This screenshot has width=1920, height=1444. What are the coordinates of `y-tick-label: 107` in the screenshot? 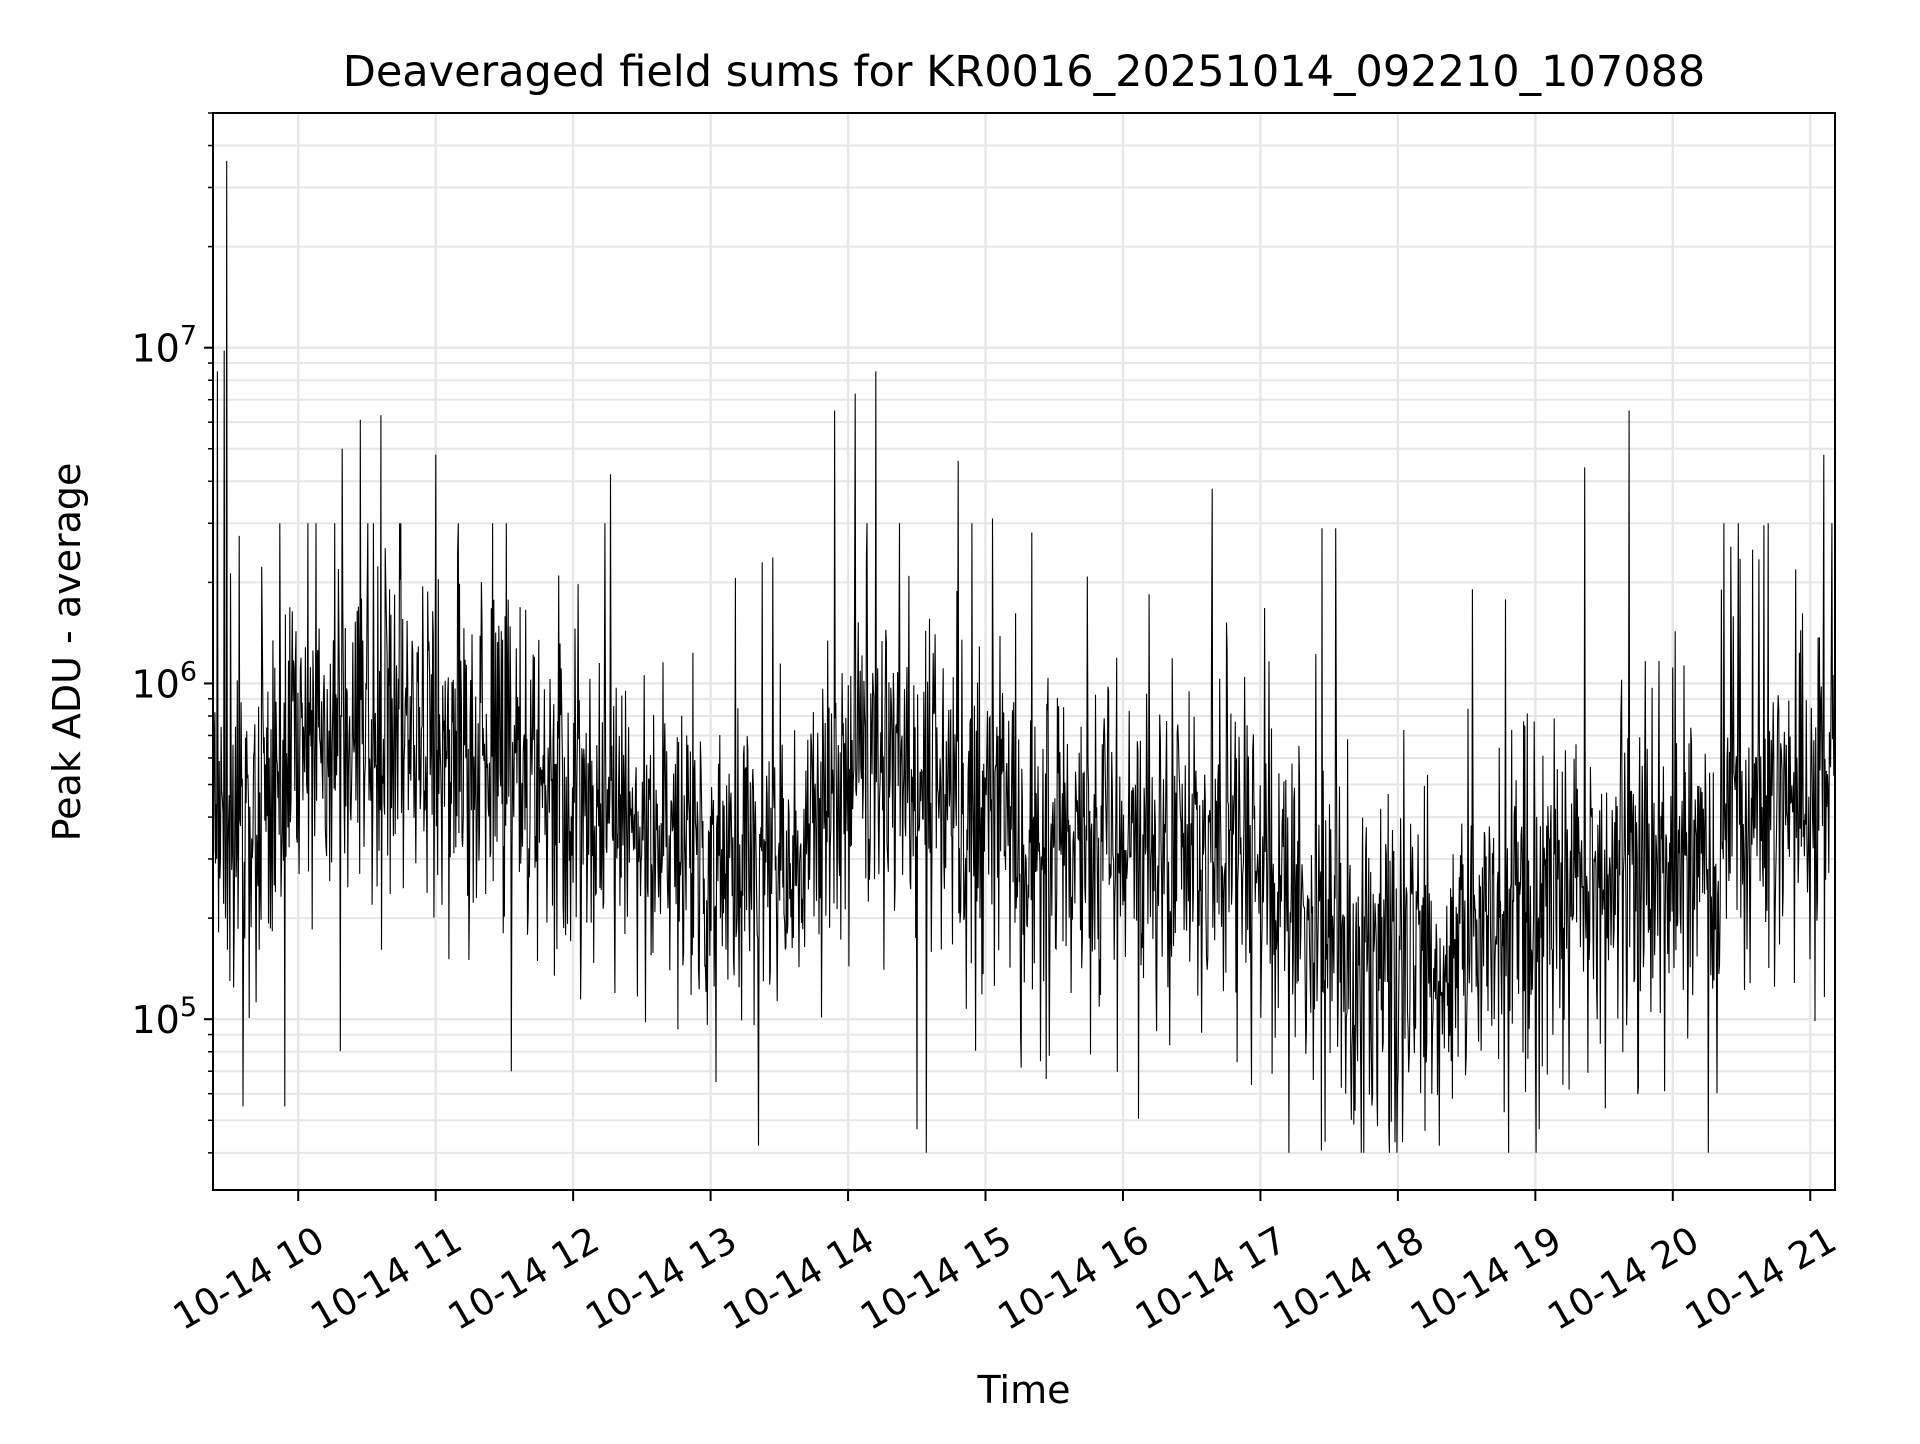 It's located at (164, 346).